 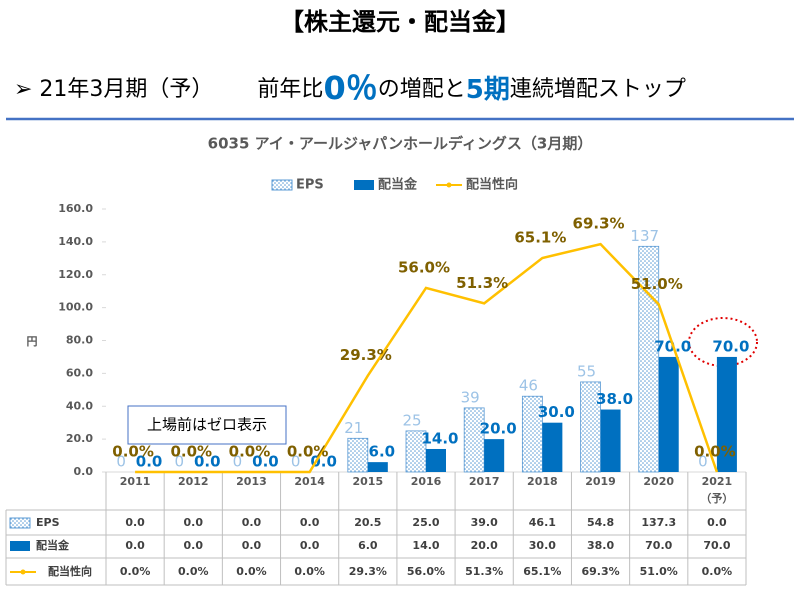 What do you see at coordinates (79, 405) in the screenshot?
I see `y-tick-label: 40.0` at bounding box center [79, 405].